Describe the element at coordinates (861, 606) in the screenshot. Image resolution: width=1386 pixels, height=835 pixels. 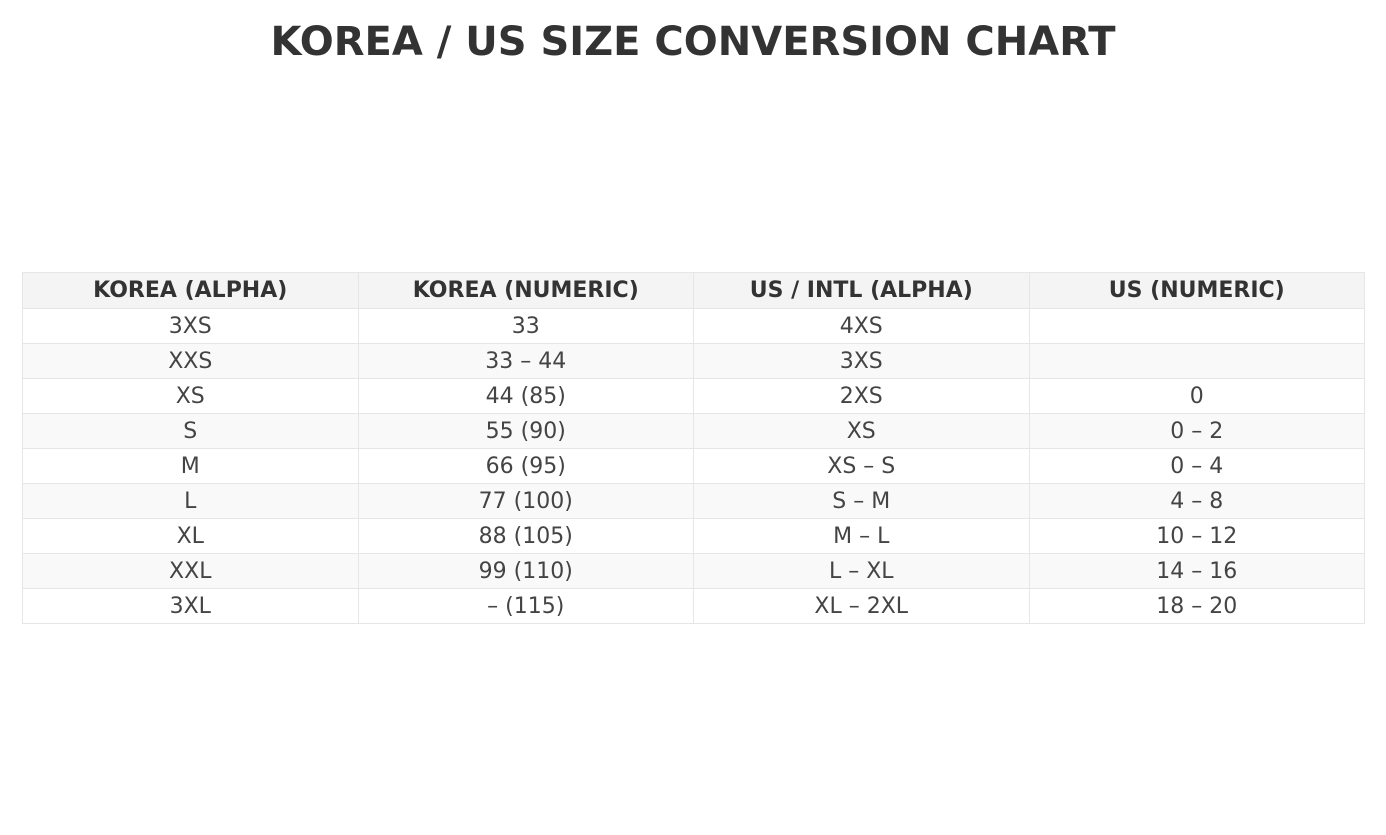
I see `table-cell: XL – 2XL` at that location.